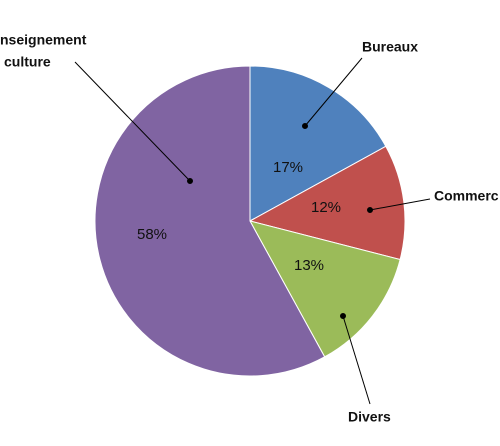 The image size is (500, 446). Describe the element at coordinates (369, 417) in the screenshot. I see `category-label: Divers` at that location.